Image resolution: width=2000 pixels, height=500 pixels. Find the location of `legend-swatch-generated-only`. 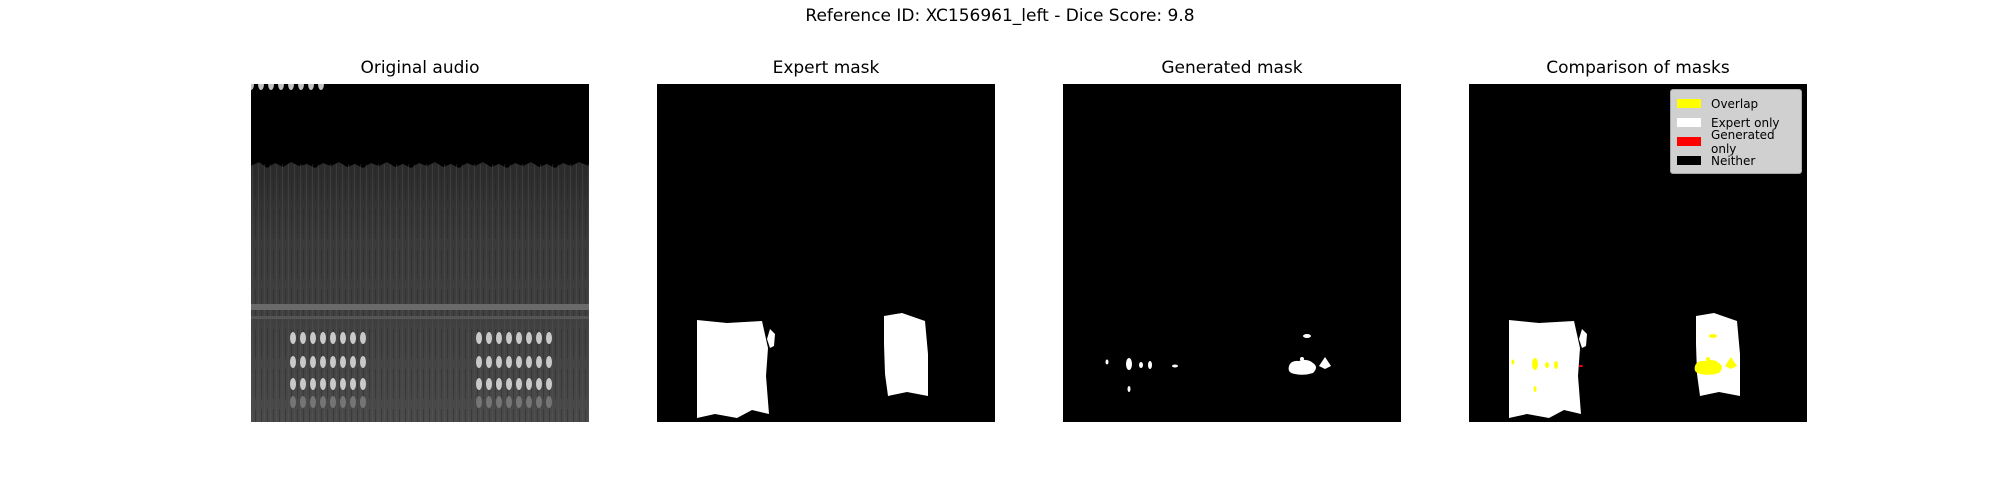

legend-swatch-generated-only is located at coordinates (1689, 141).